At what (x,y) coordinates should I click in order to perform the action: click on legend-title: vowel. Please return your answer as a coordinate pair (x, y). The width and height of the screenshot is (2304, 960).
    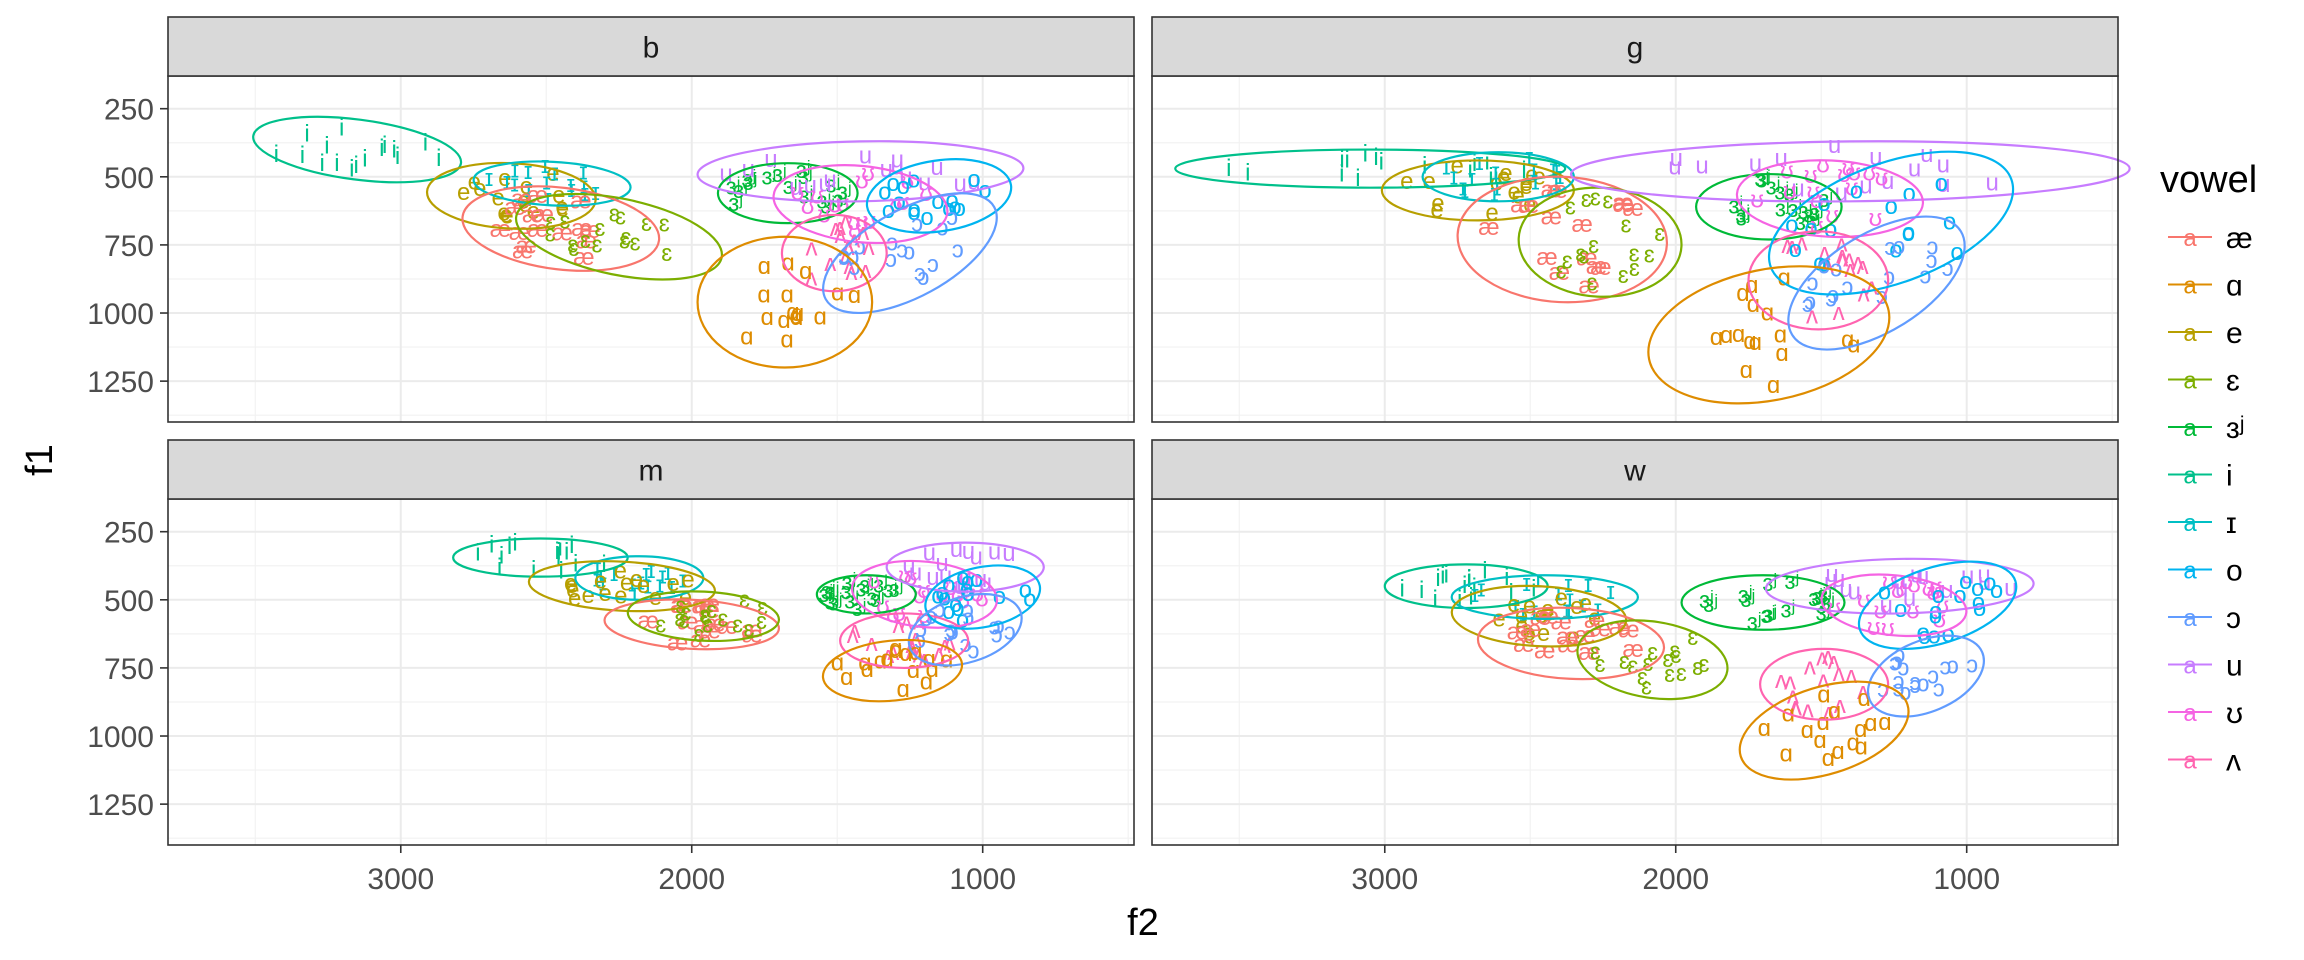
    Looking at the image, I should click on (2208, 180).